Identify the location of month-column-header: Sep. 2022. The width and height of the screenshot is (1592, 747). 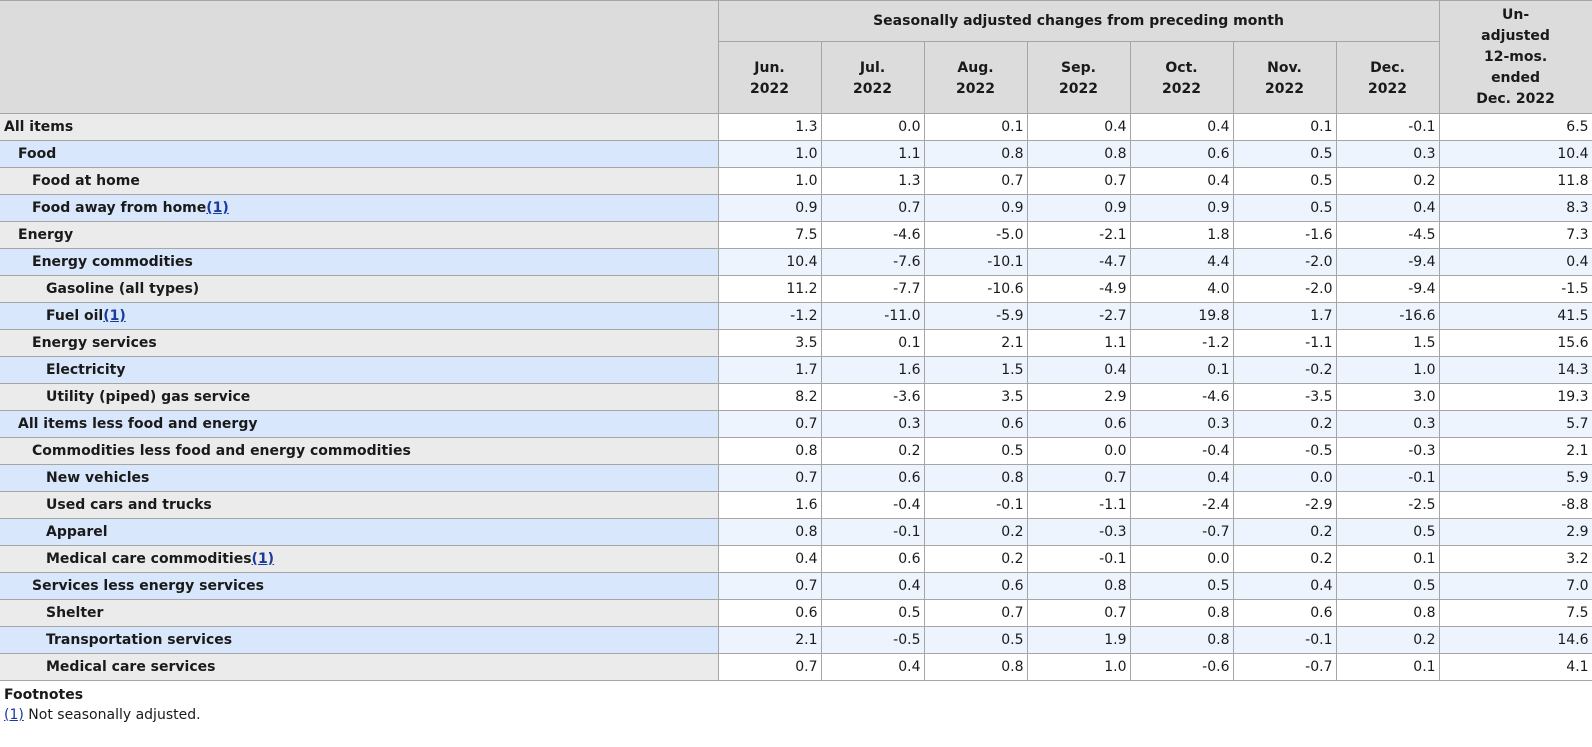
(1078, 77).